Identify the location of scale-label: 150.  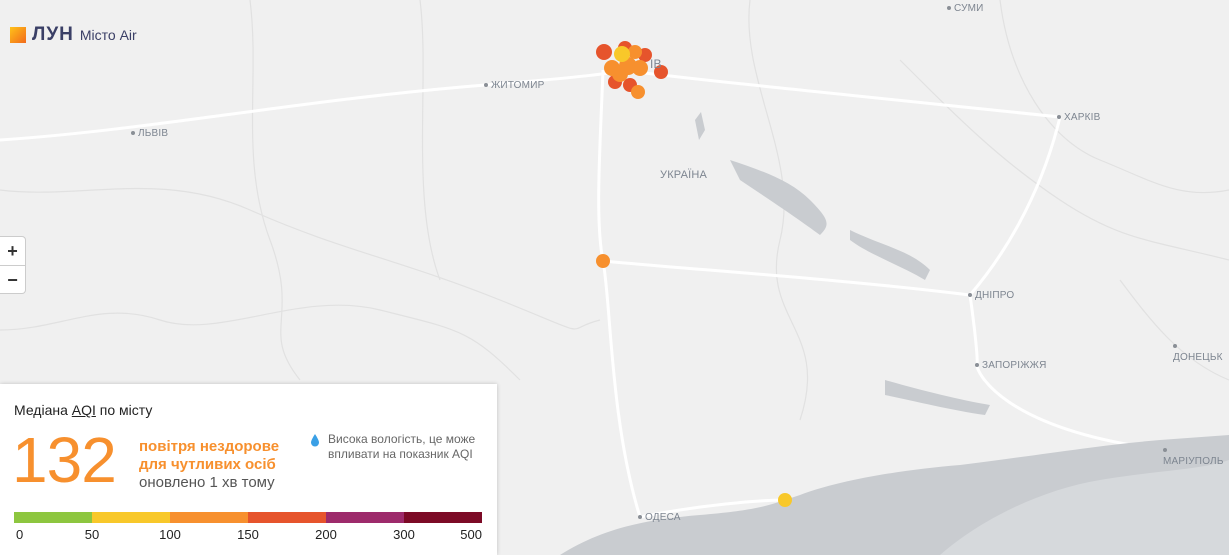
(248, 534).